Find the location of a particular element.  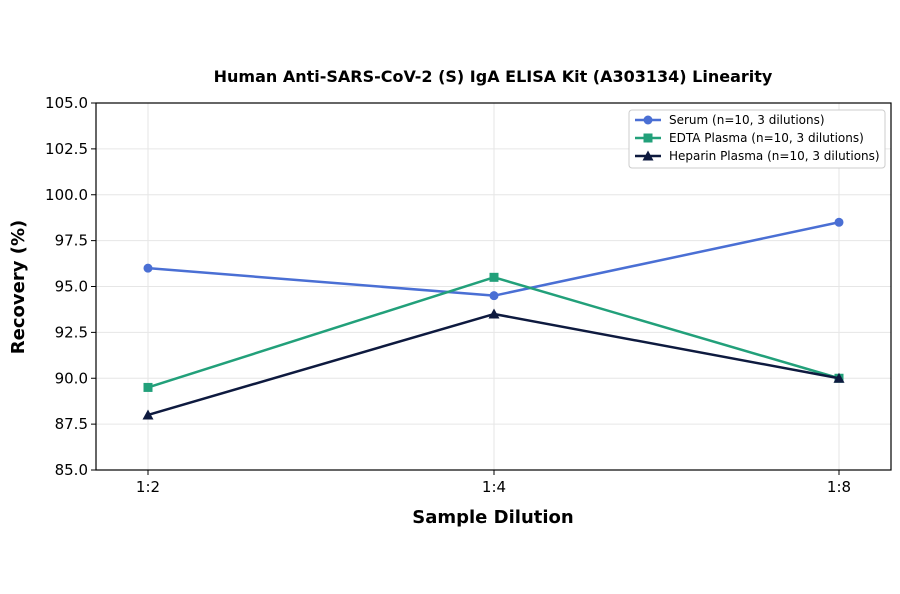

y-tick-label: 102.5 is located at coordinates (66, 149).